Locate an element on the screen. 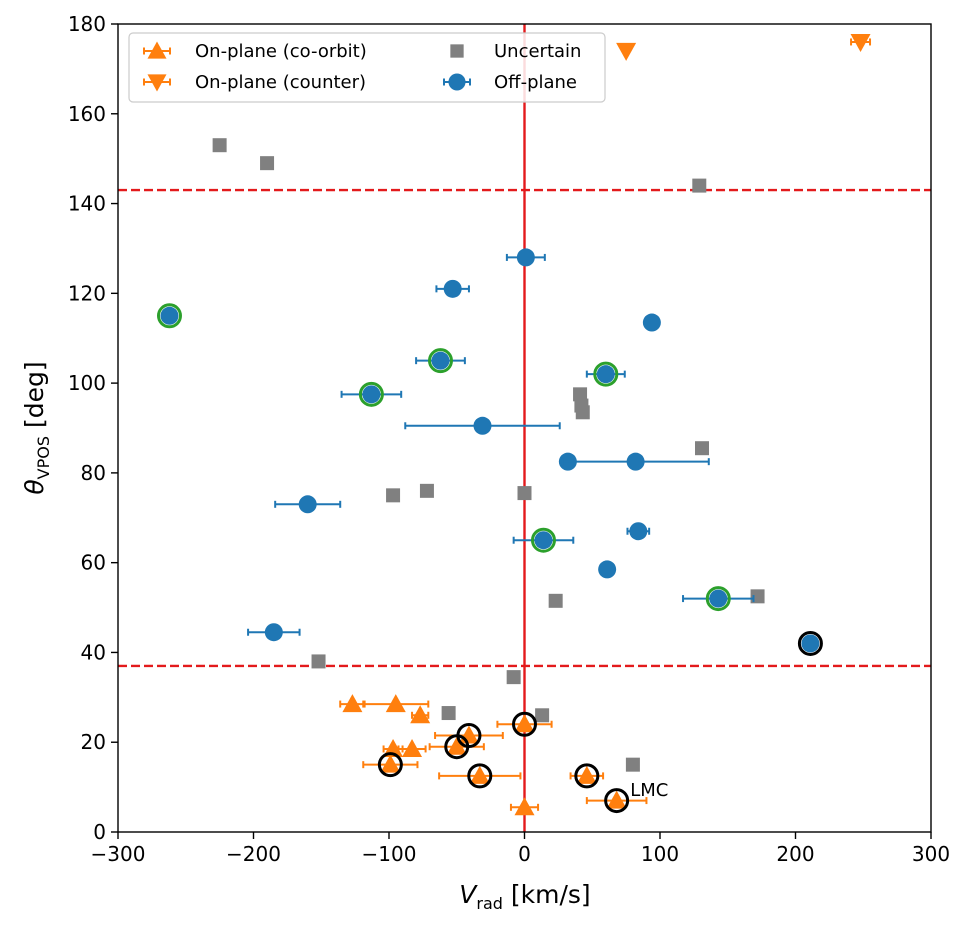  legend-item: On-plane (counter) is located at coordinates (254, 82).